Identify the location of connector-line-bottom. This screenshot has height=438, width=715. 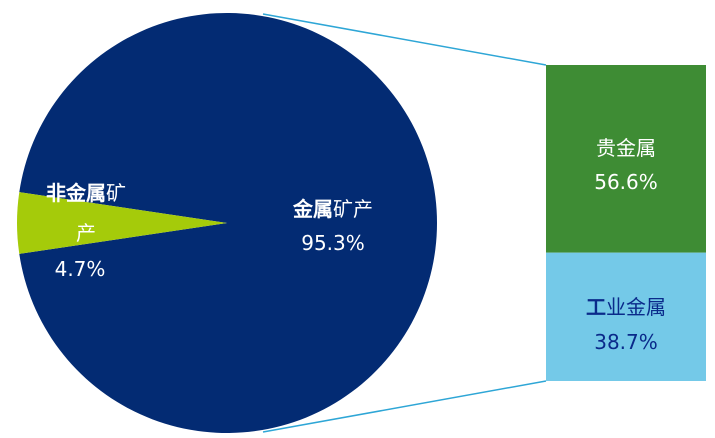
(404, 406).